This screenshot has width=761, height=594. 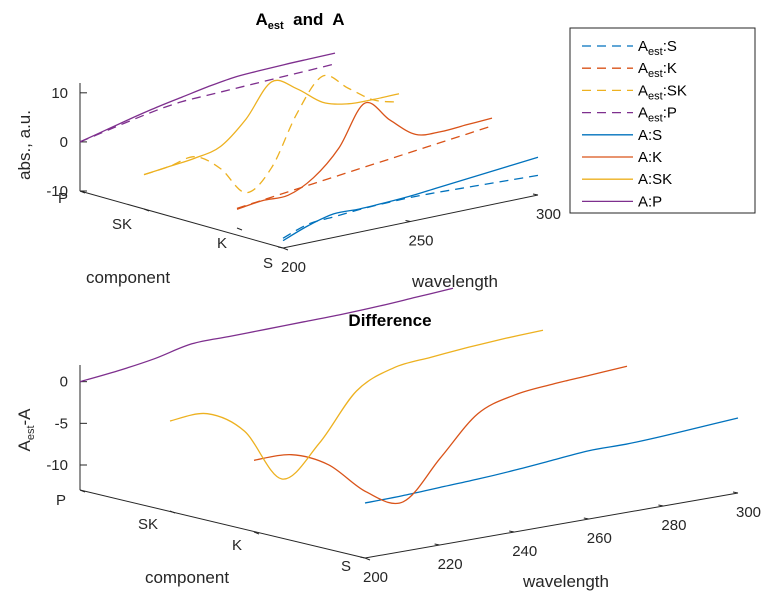 What do you see at coordinates (364, 167) in the screenshot?
I see `series-line-aest-k` at bounding box center [364, 167].